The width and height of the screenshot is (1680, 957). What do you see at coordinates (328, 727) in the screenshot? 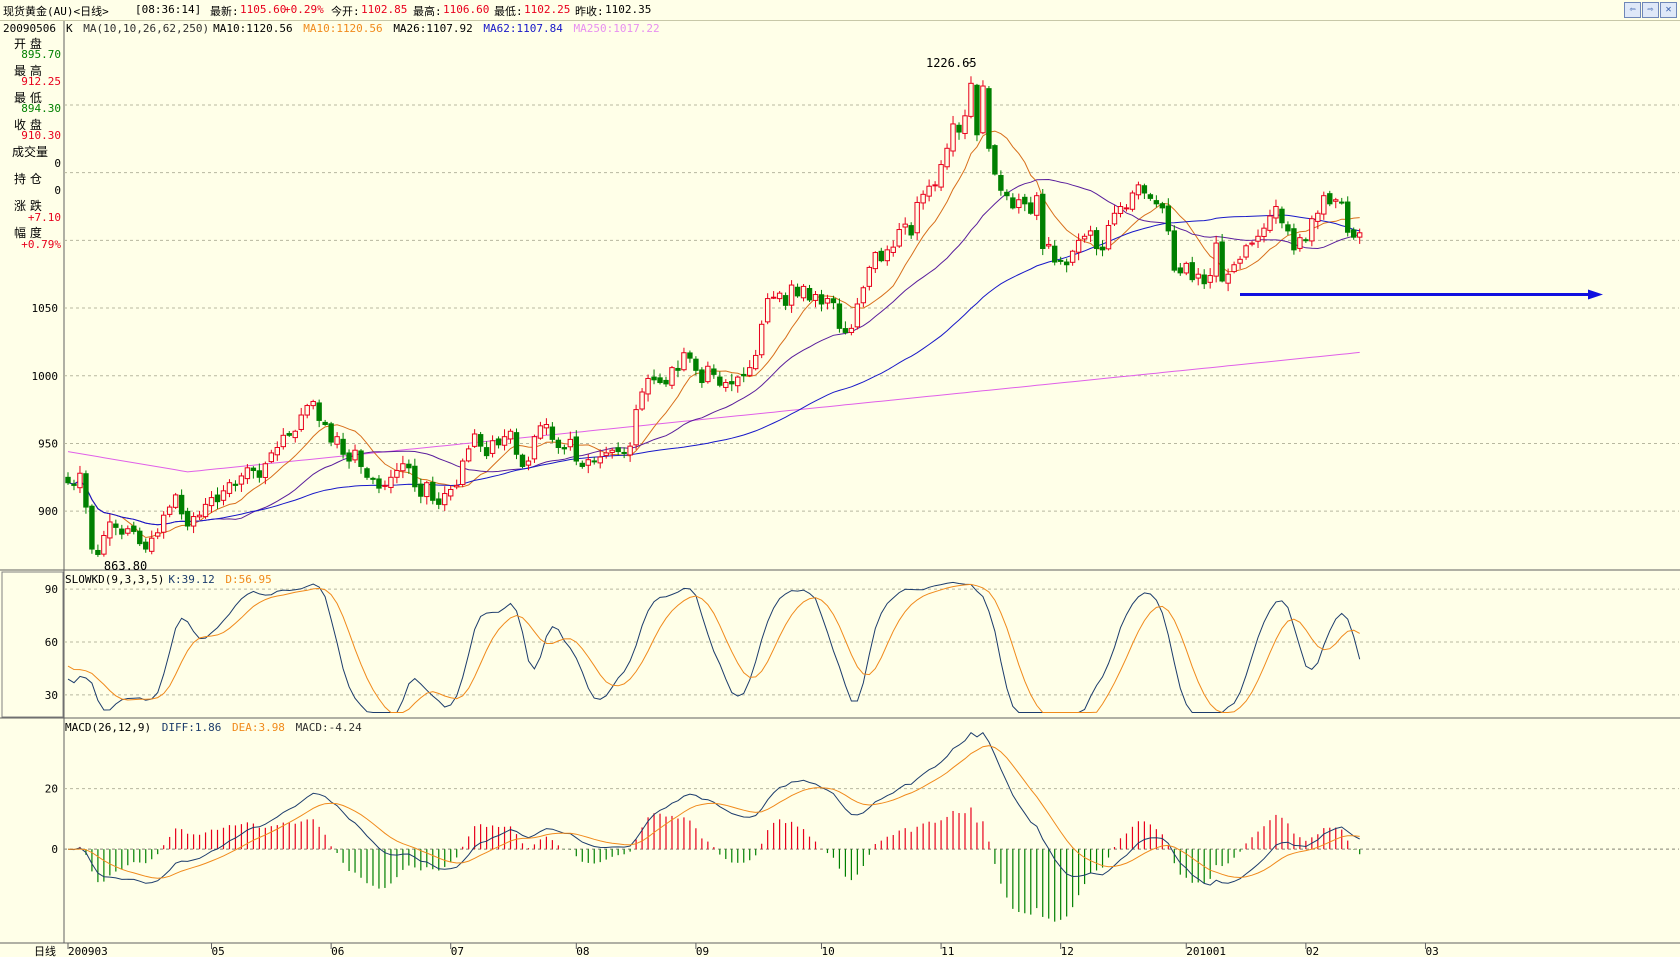
I see `macd-hist-value: MACD:-4.24` at bounding box center [328, 727].